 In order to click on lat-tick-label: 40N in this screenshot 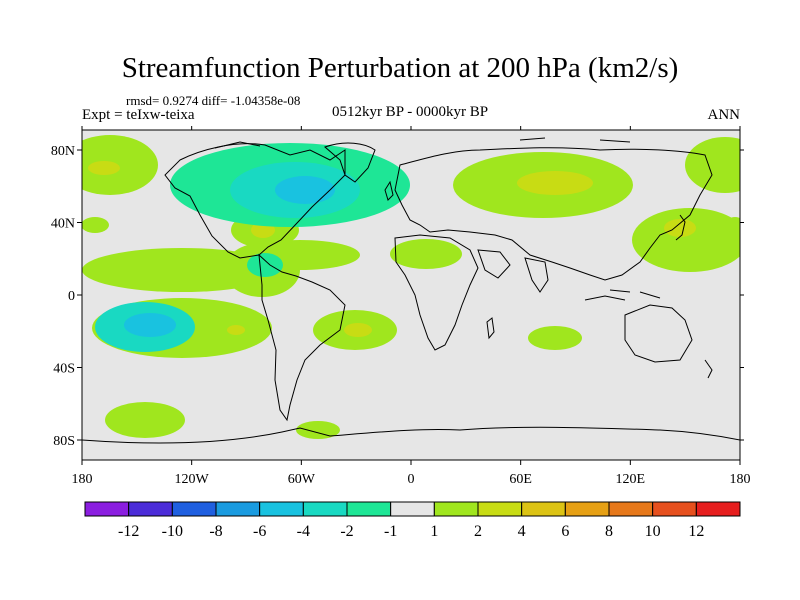, I will do `click(63, 224)`.